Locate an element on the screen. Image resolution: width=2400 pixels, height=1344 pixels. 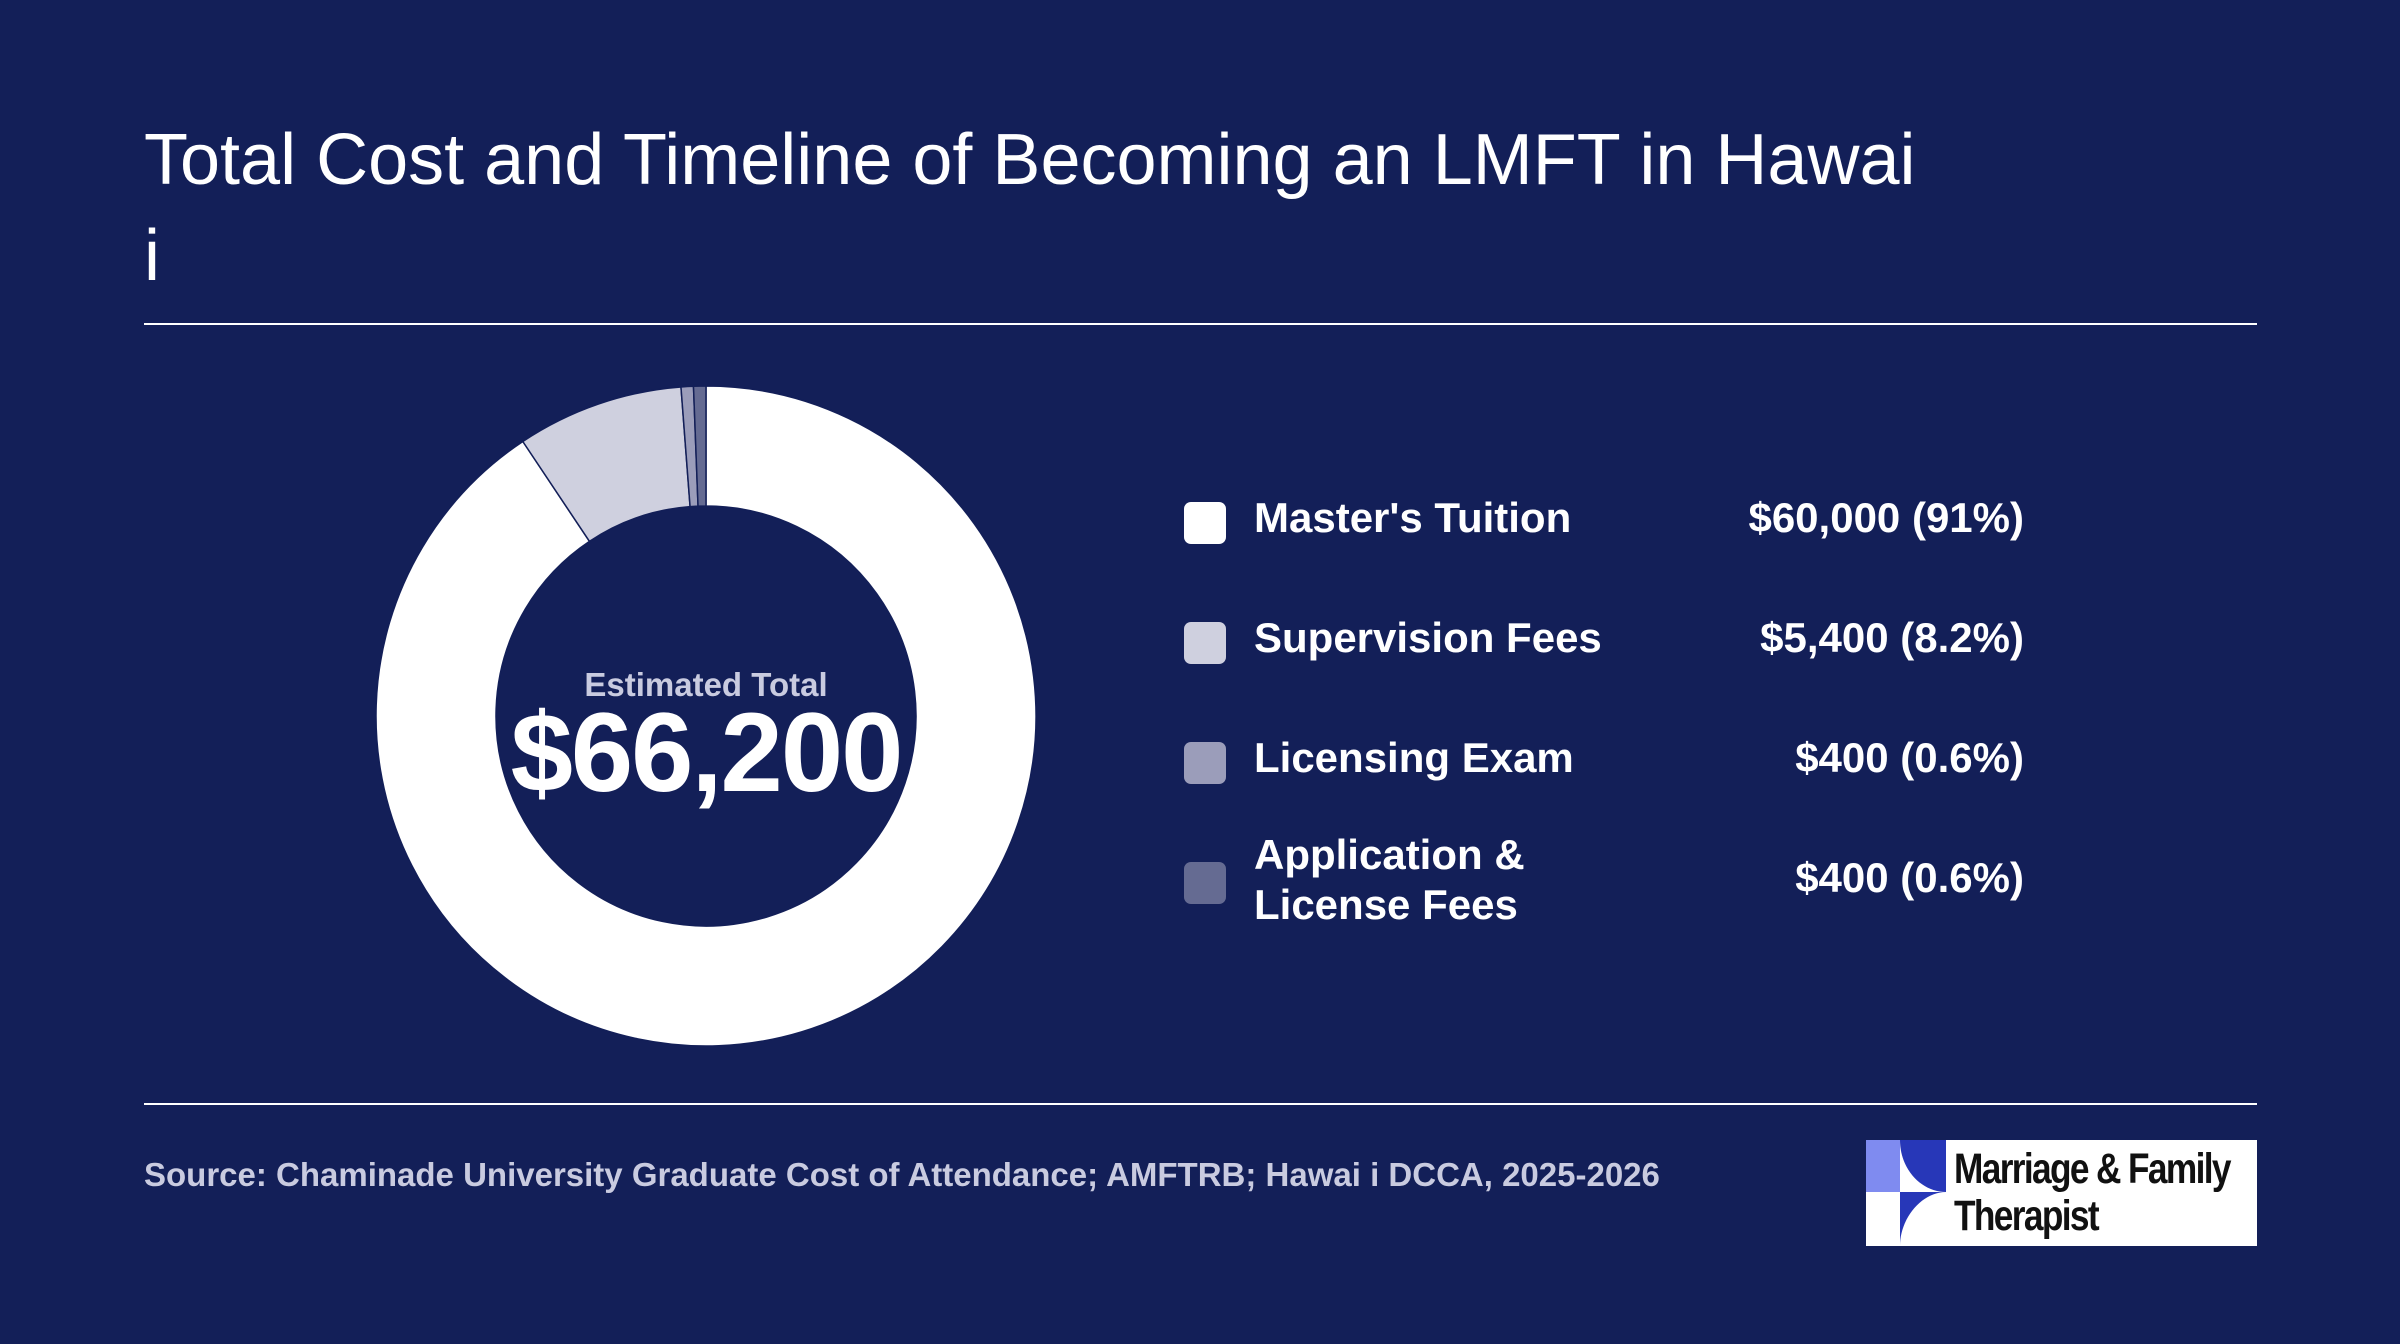
legend-value: $60,000 (91%) is located at coordinates (1886, 517).